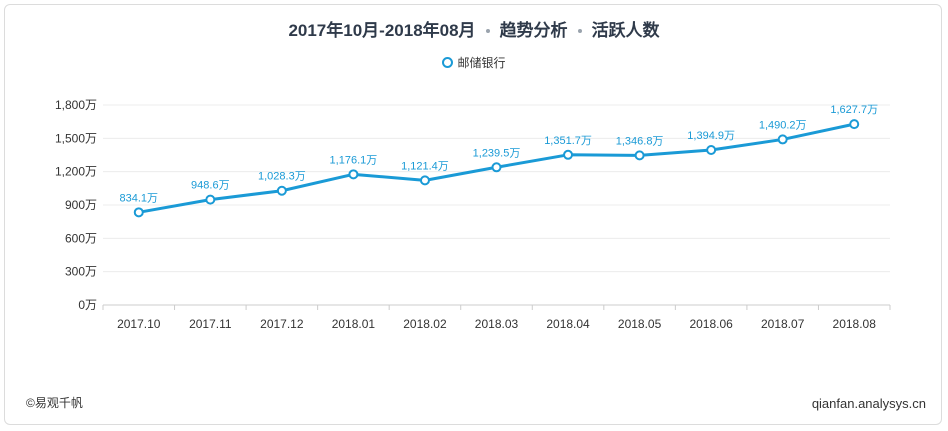 Image resolution: width=948 pixels, height=431 pixels. Describe the element at coordinates (855, 324) in the screenshot. I see `x-tick-label: 2018.08` at that location.